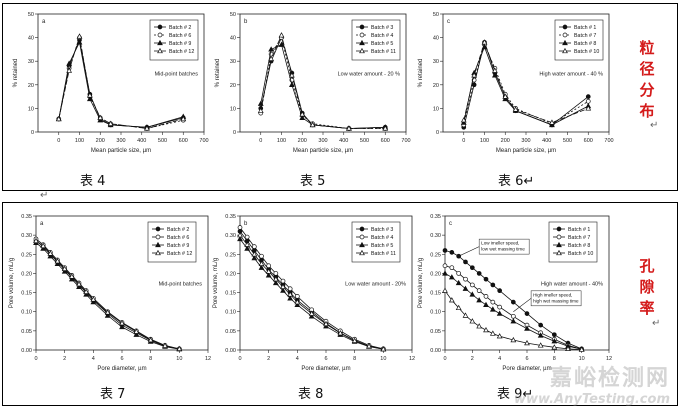 This screenshot has width=680, height=409. Describe the element at coordinates (230, 217) in the screenshot. I see `y-tick-label: 0.35` at that location.